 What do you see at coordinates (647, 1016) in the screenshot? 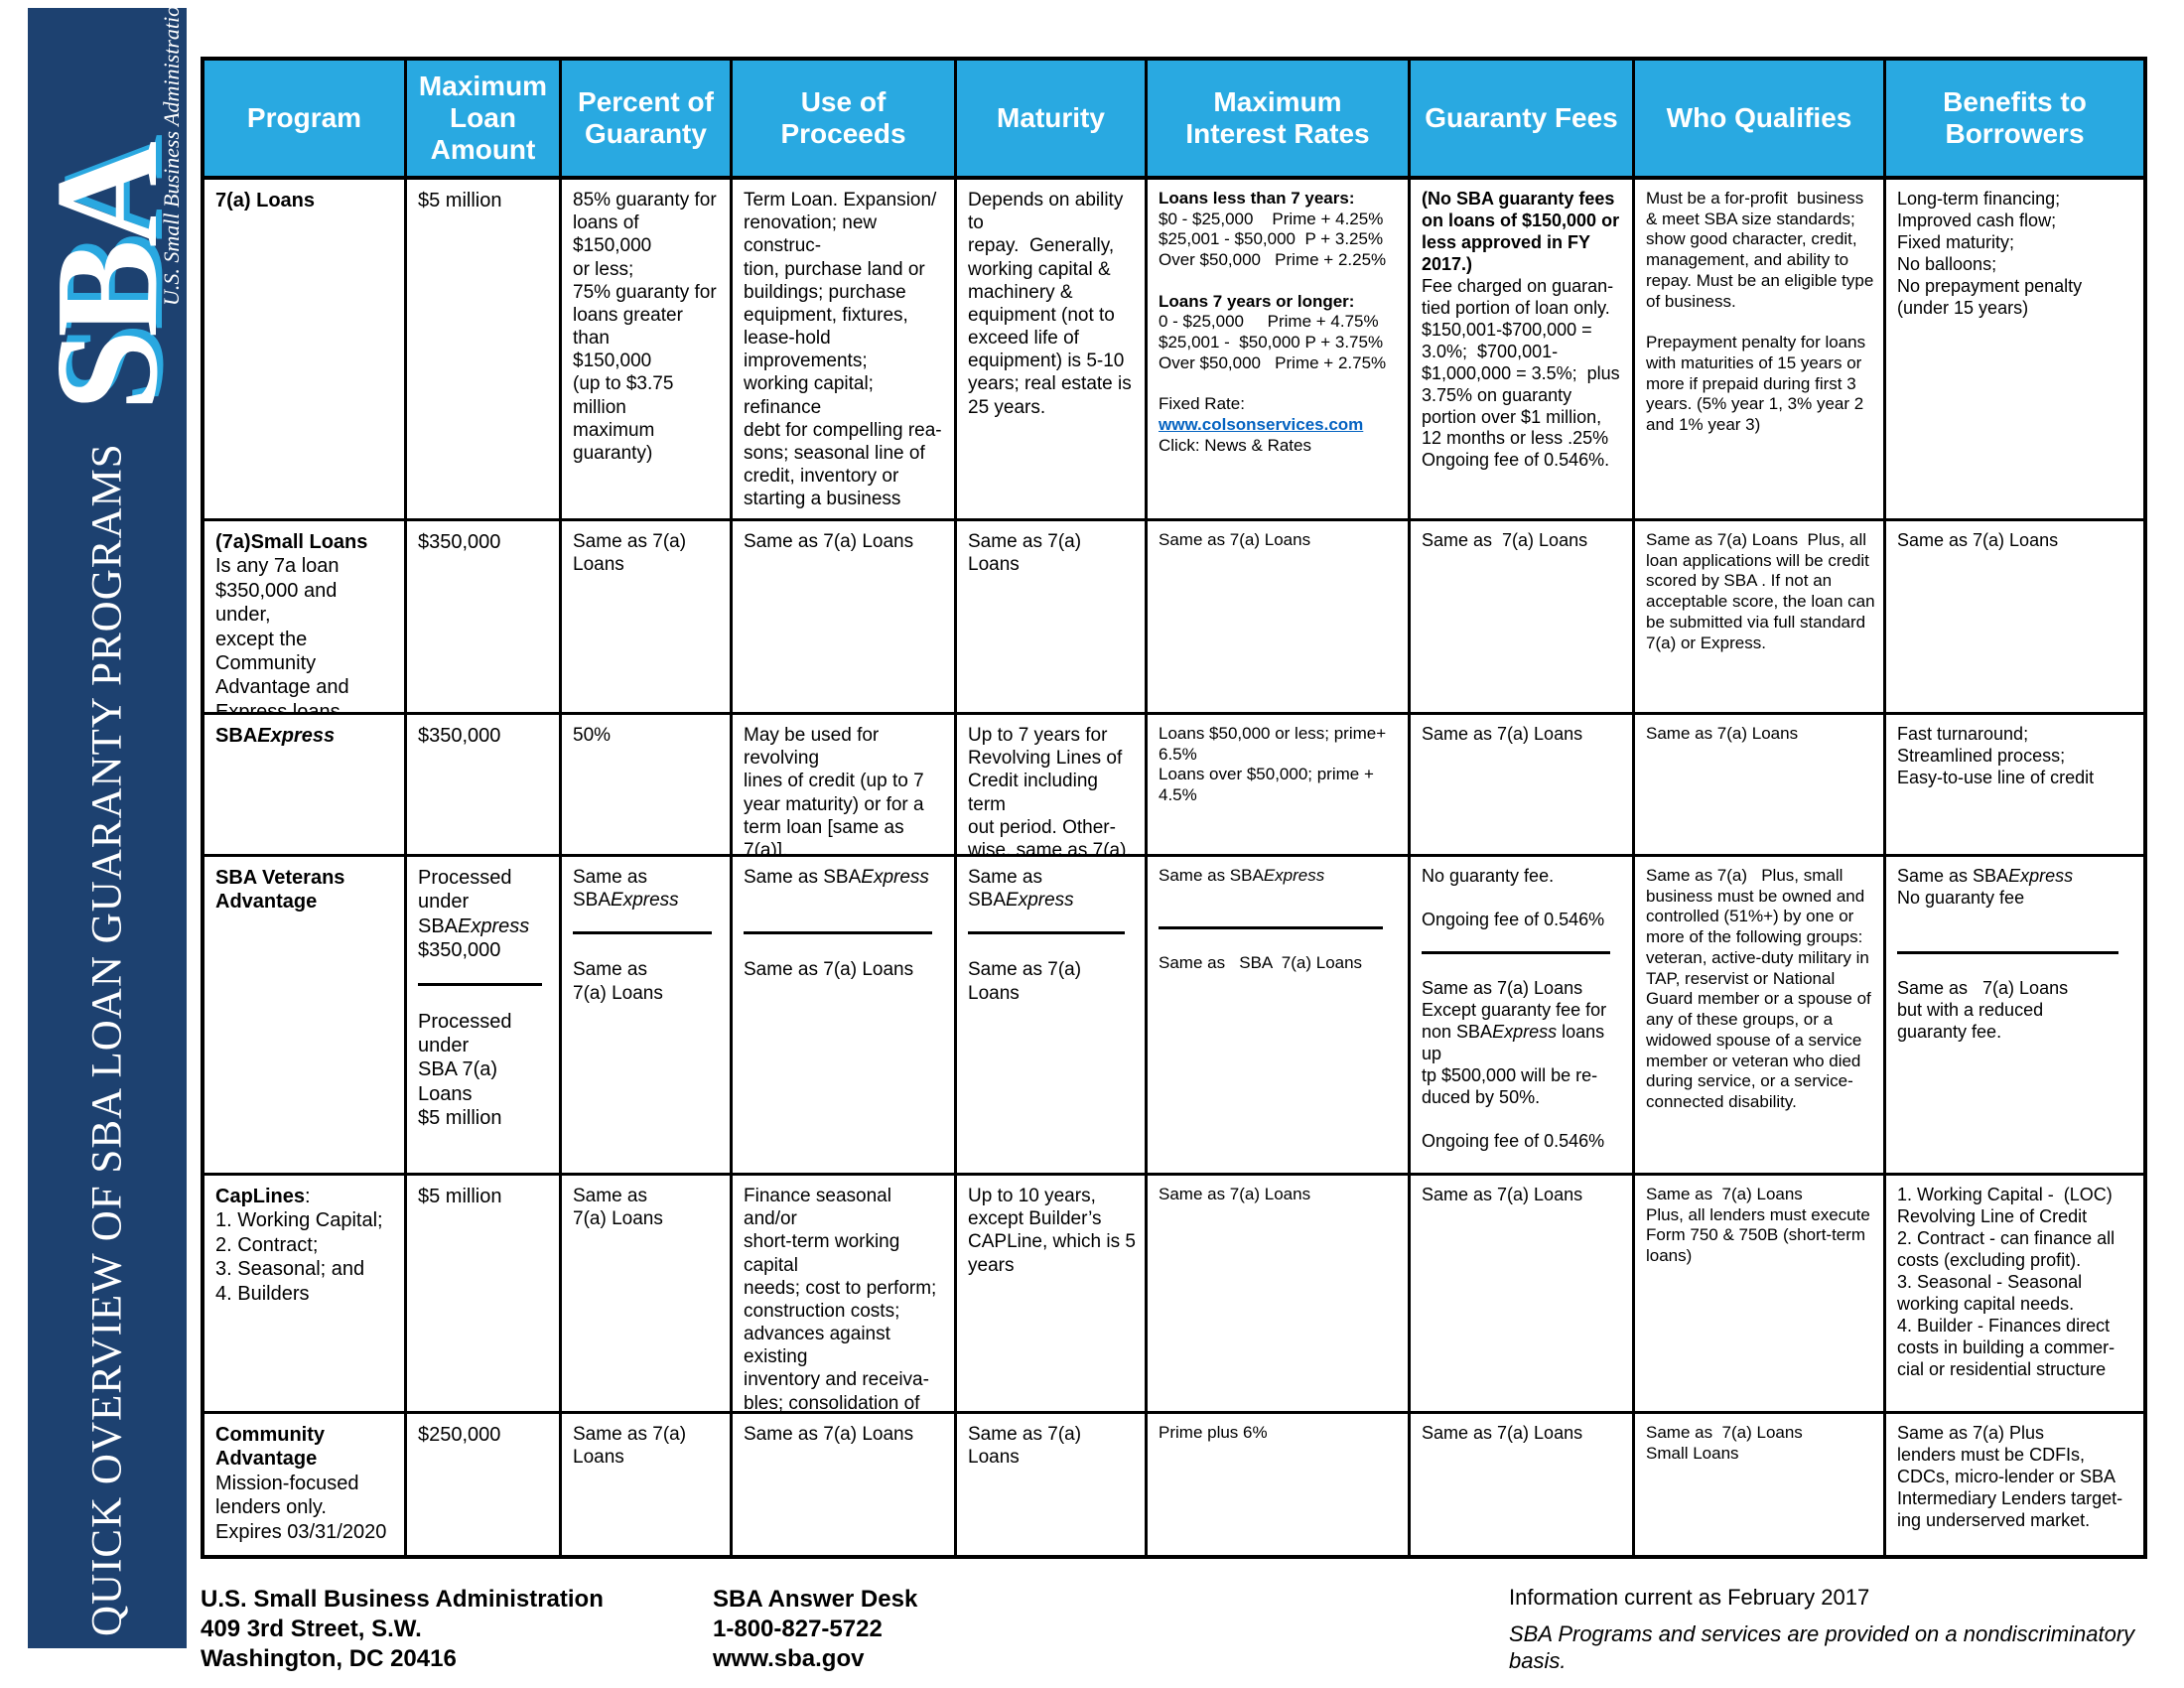
I see `cell-guaranty-pct: Same as SBAExpress Same as 7(a) Loans` at bounding box center [647, 1016].